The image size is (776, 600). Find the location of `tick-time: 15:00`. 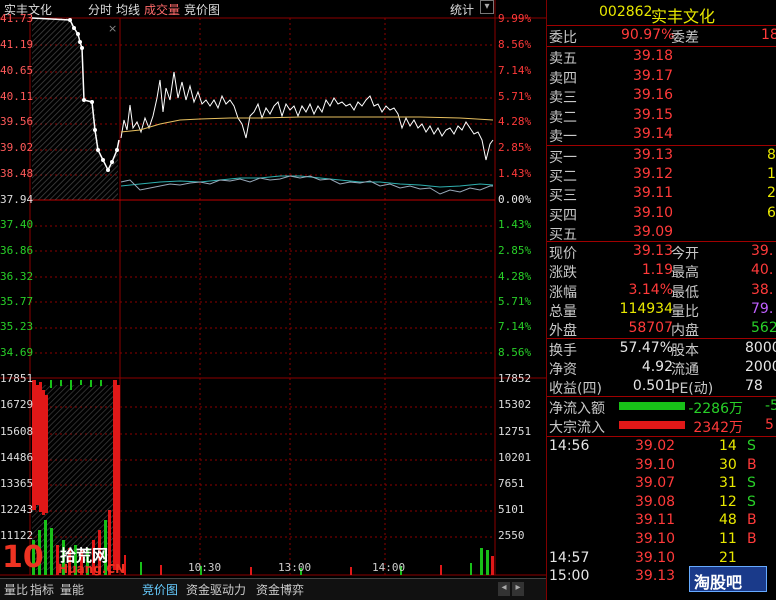

tick-time: 15:00 is located at coordinates (569, 576).